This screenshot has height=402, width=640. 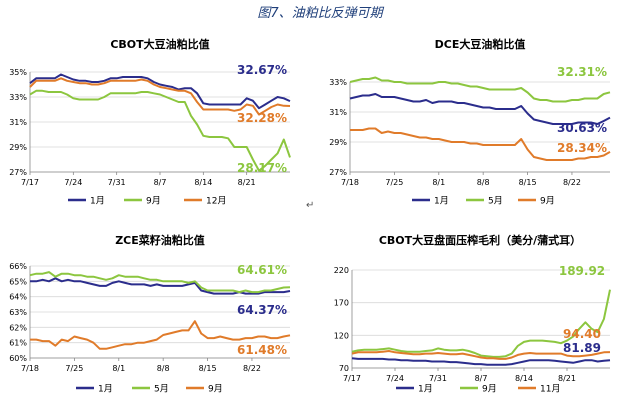 What do you see at coordinates (480, 240) in the screenshot?
I see `chart-title: CBOT大豆盘面压榨毛利（美分/蒲式耳）` at bounding box center [480, 240].